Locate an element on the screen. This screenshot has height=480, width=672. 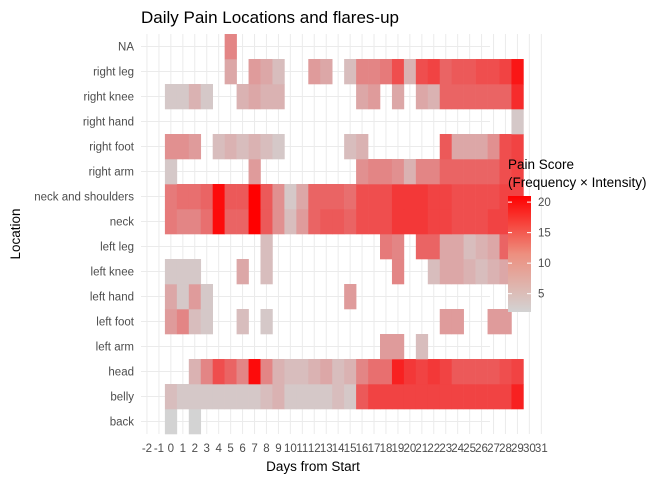
legend-tick-label-20: 20 is located at coordinates (544, 203).